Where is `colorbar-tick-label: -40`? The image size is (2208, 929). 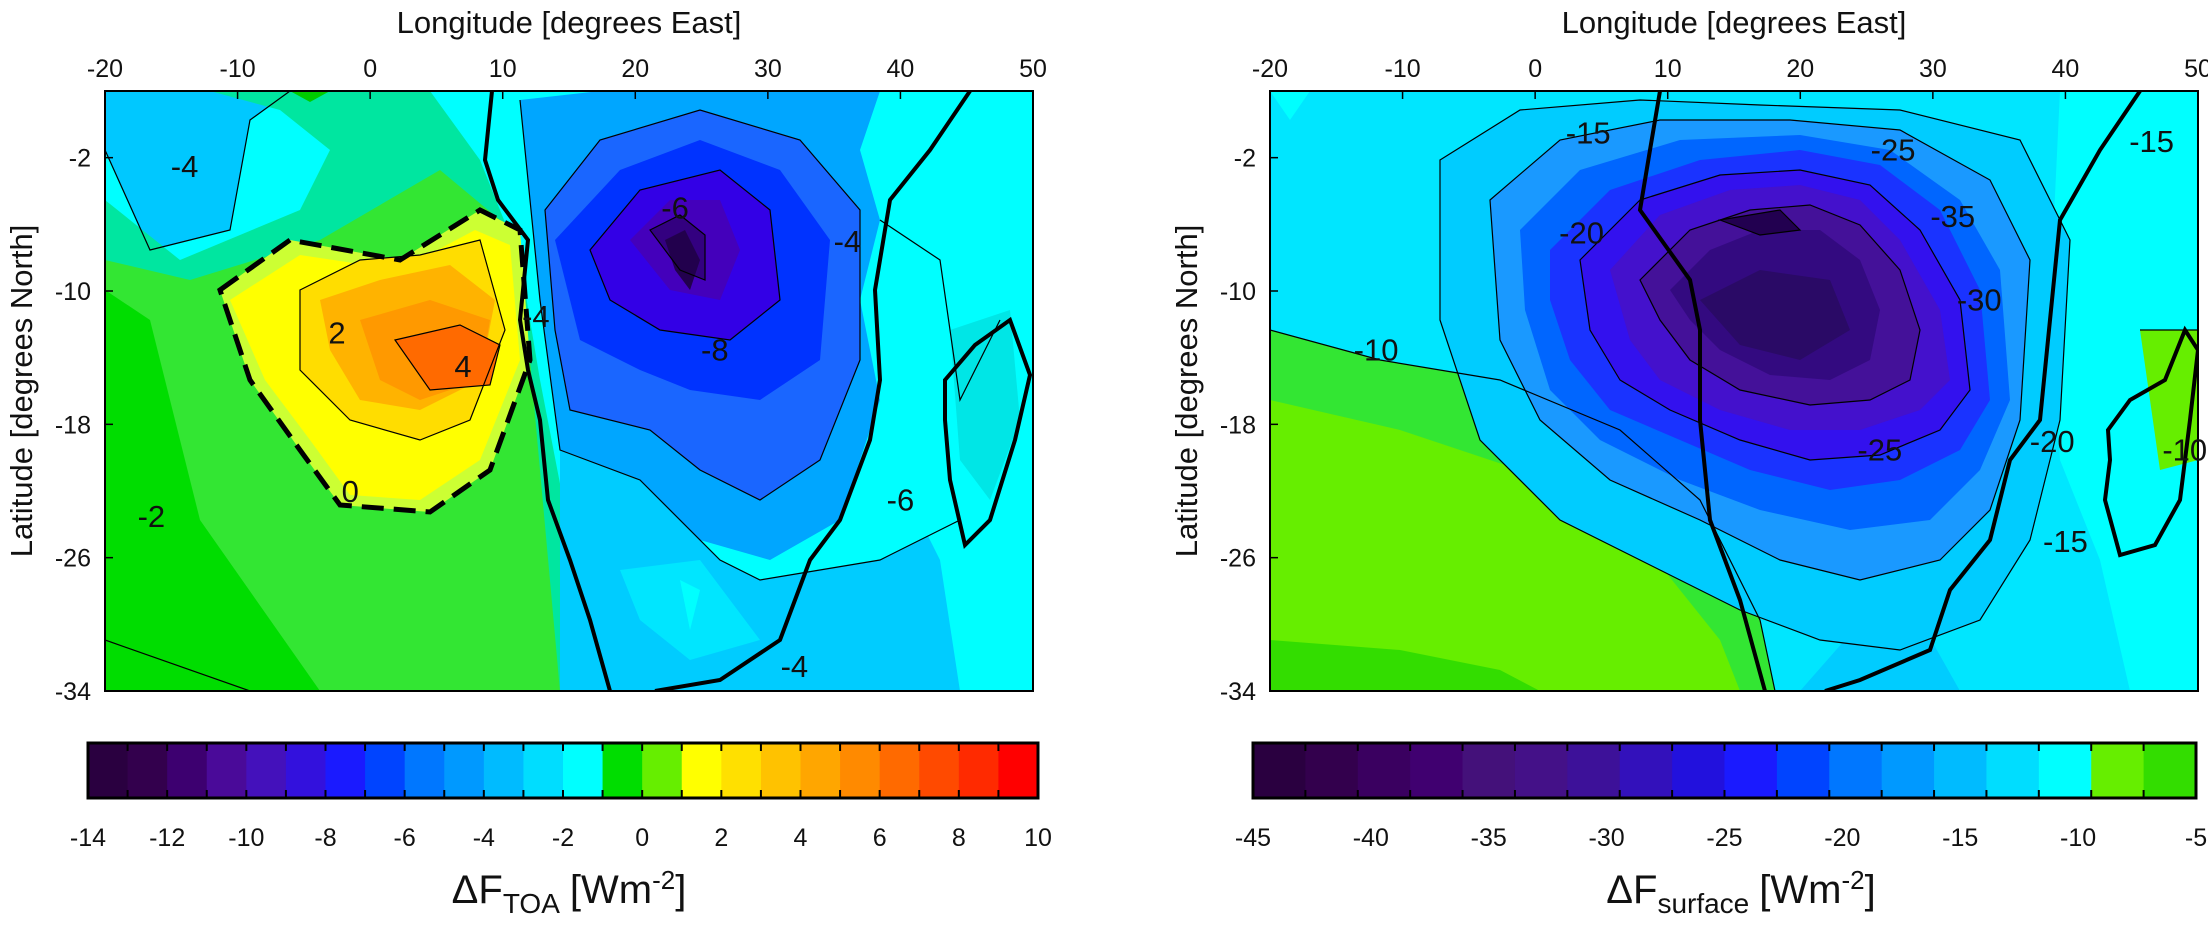
colorbar-tick-label: -40 is located at coordinates (1371, 838).